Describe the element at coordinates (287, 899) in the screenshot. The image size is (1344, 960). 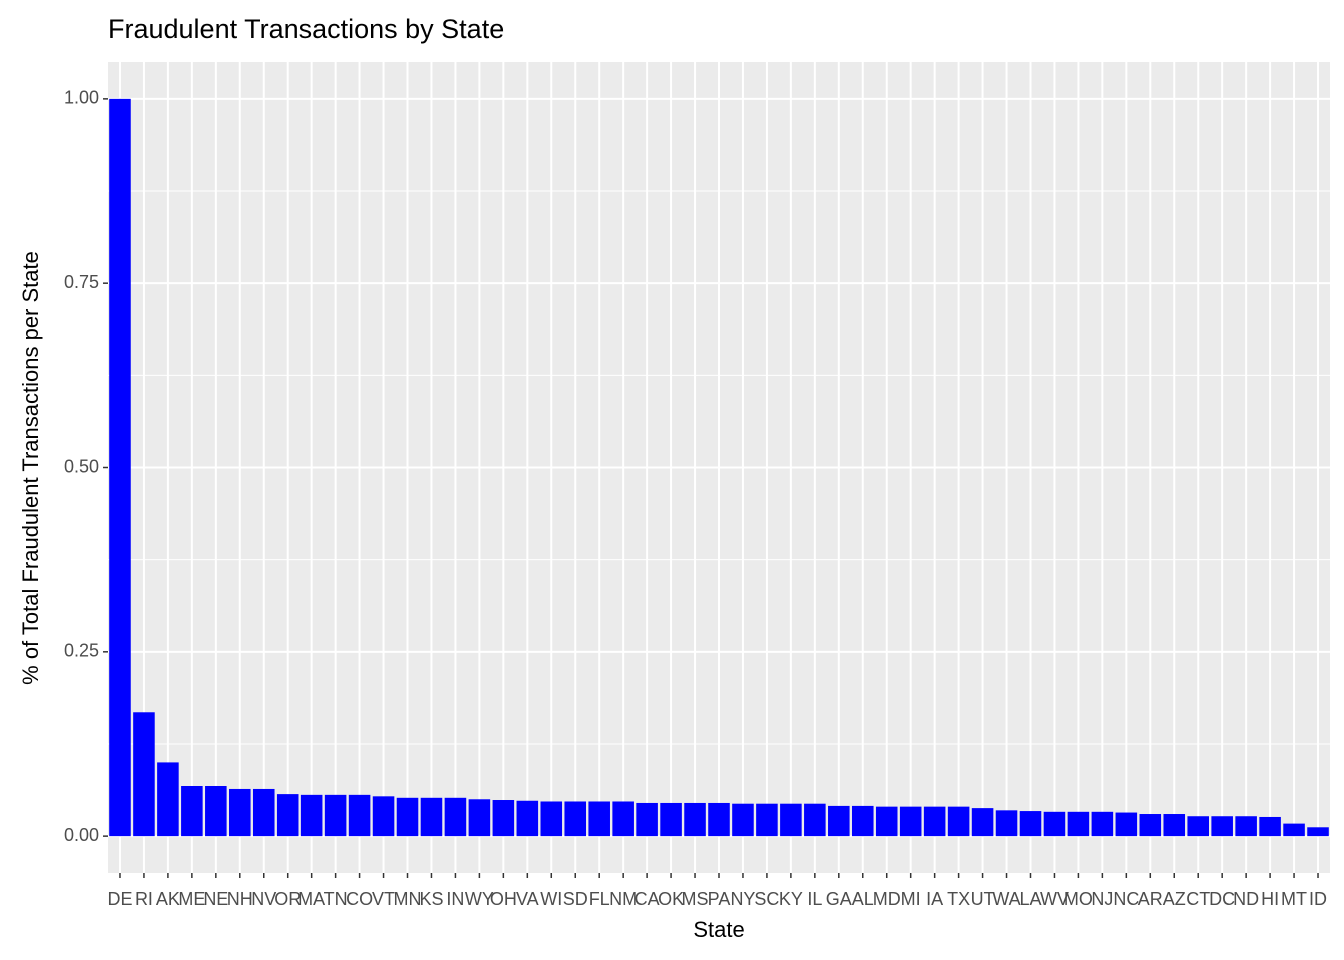
I see `x-tick-label: OR` at that location.